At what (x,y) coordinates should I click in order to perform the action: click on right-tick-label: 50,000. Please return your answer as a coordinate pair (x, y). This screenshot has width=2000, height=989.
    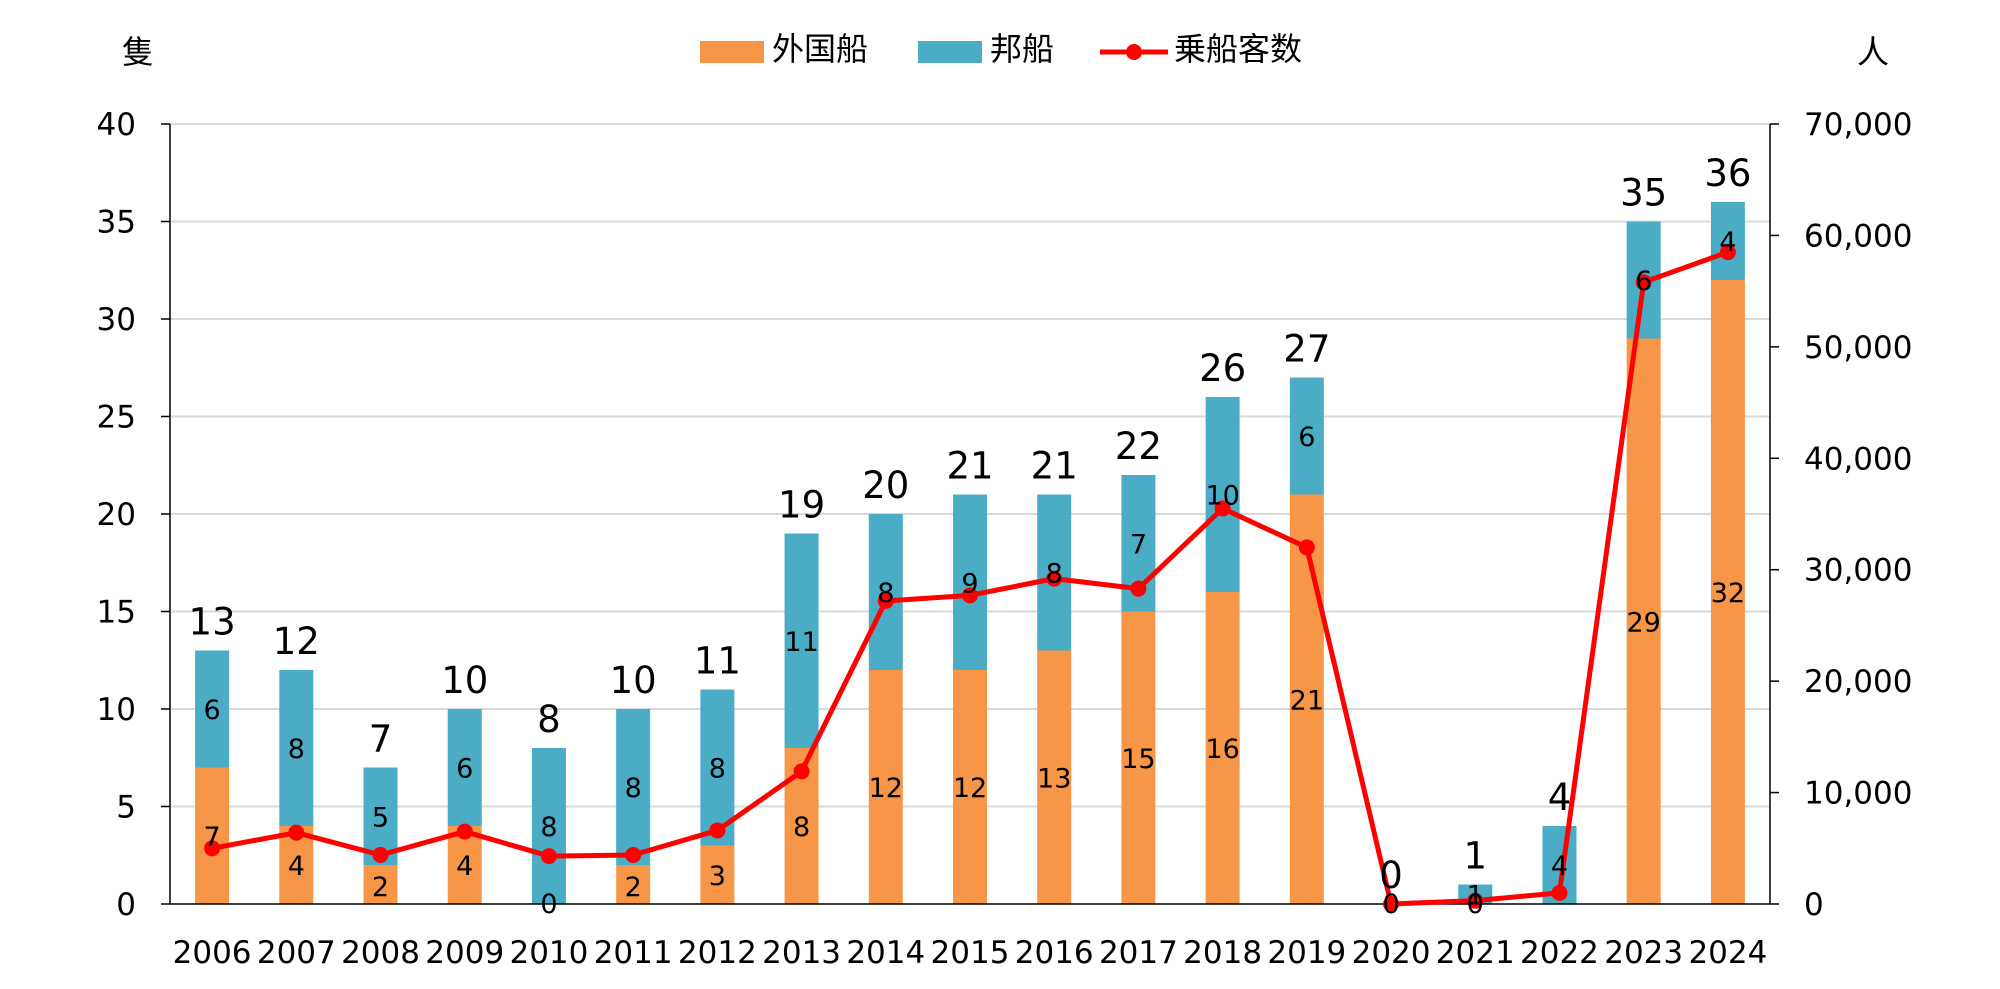
    Looking at the image, I should click on (1858, 348).